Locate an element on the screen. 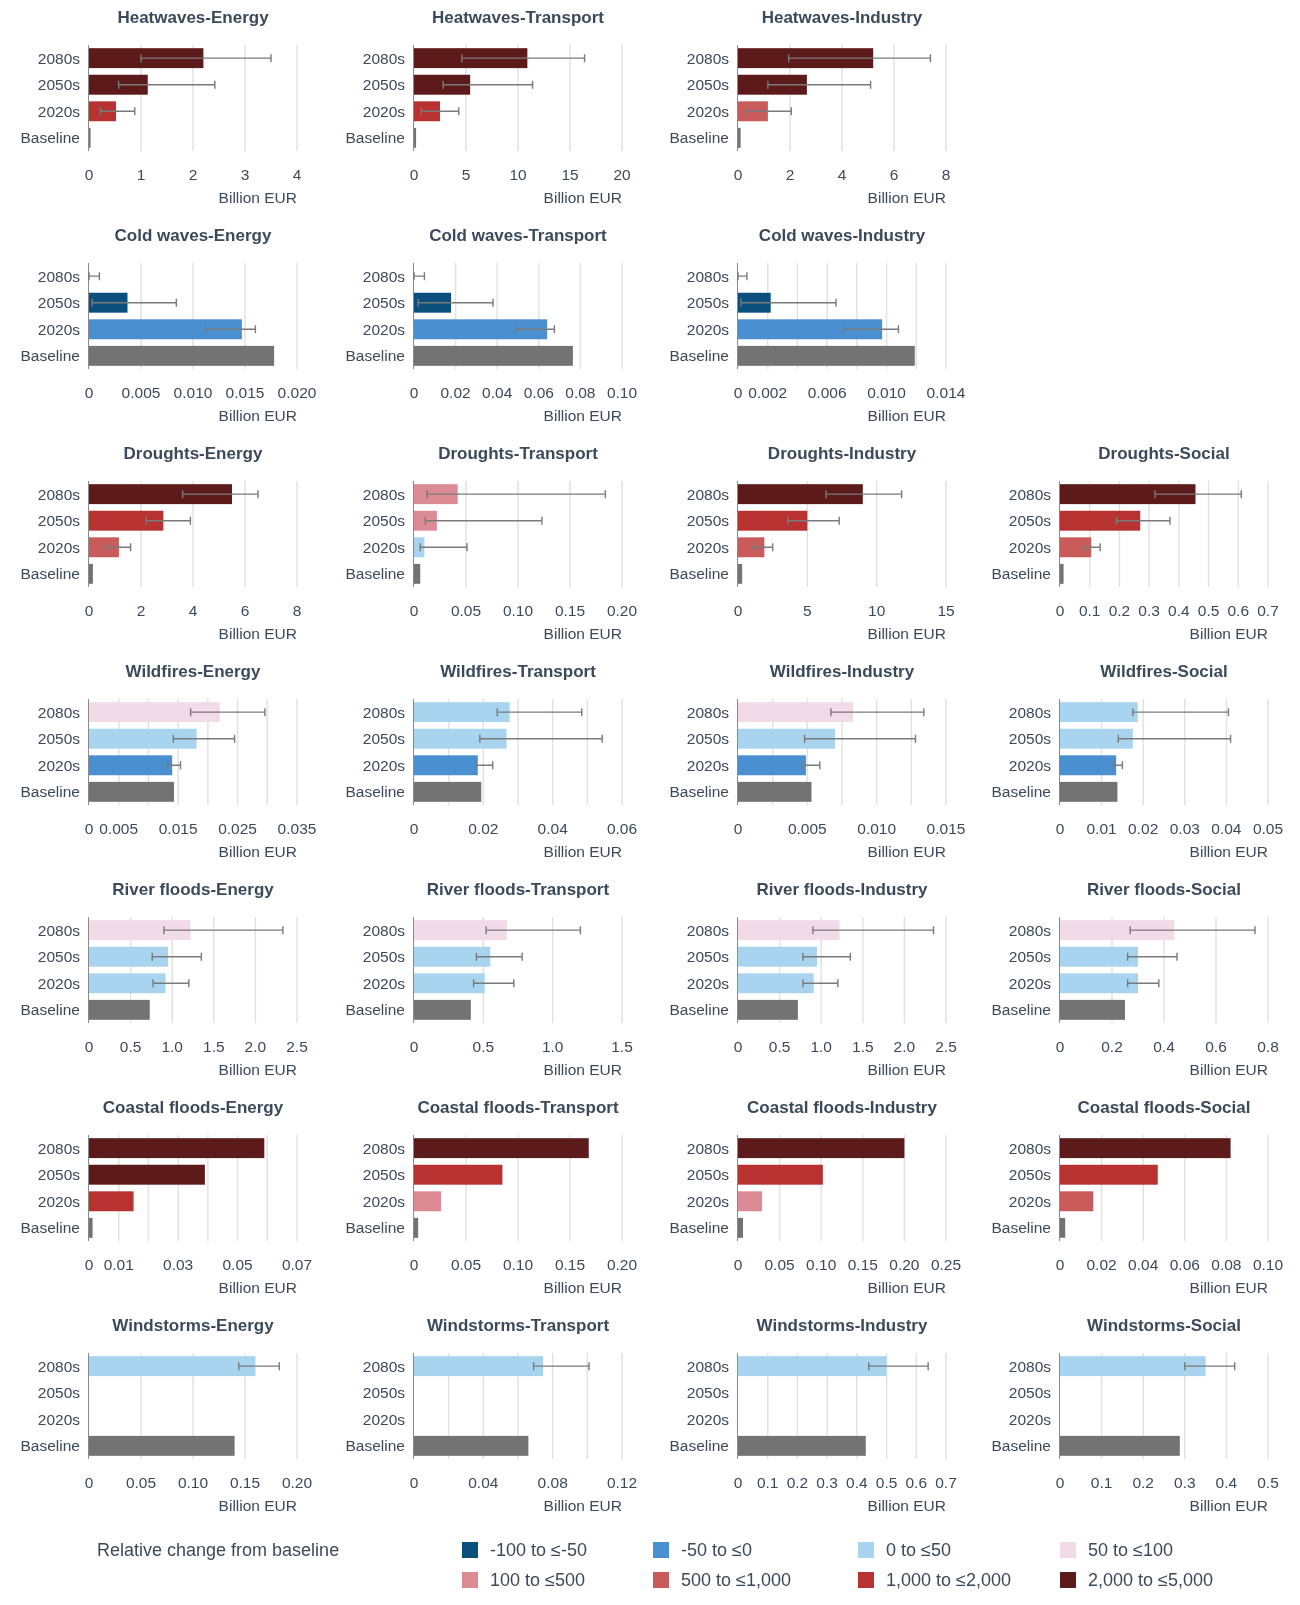 The image size is (1300, 1605). x-tick-label: 0.10 is located at coordinates (622, 392).